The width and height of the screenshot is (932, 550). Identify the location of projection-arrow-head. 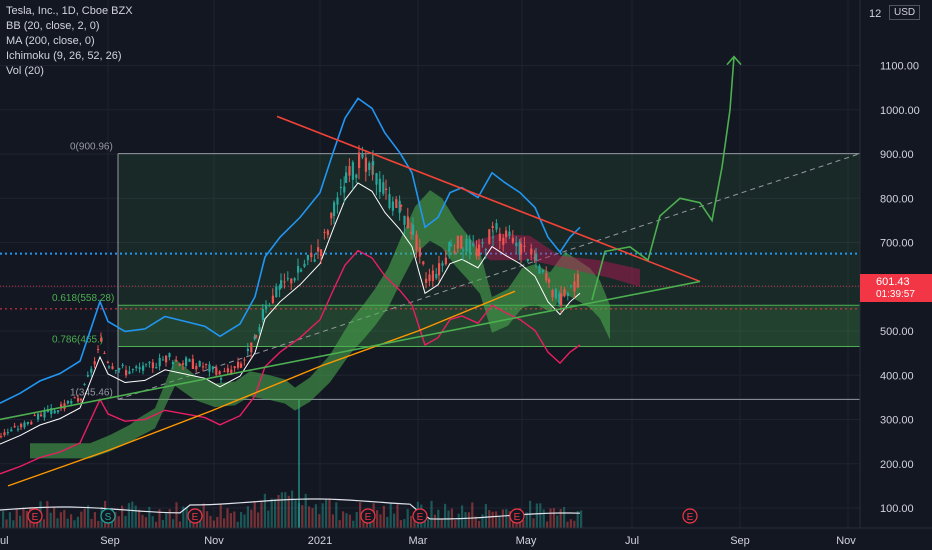
(734, 60).